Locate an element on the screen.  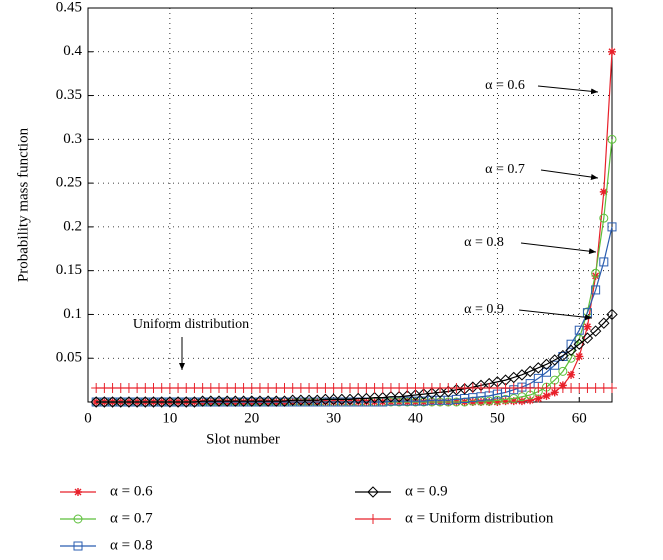
x-tick-label: 10 is located at coordinates (169, 418).